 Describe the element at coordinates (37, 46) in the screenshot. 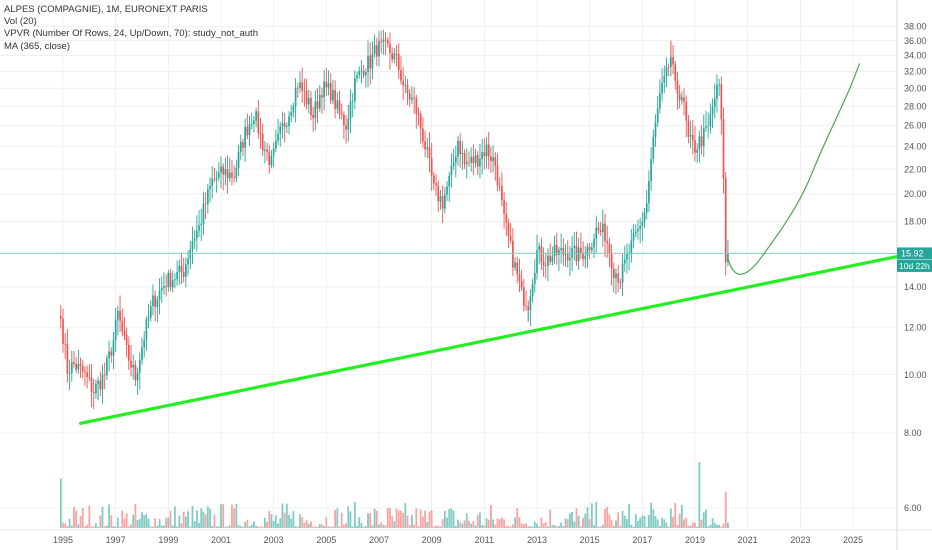

I see `legend-ma: MA (365, close)` at that location.